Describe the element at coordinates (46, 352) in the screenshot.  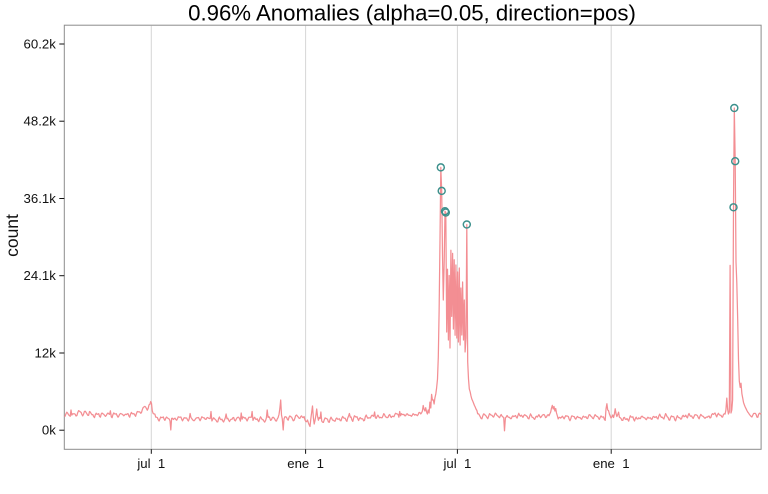
I see `svg-text: 12k` at that location.